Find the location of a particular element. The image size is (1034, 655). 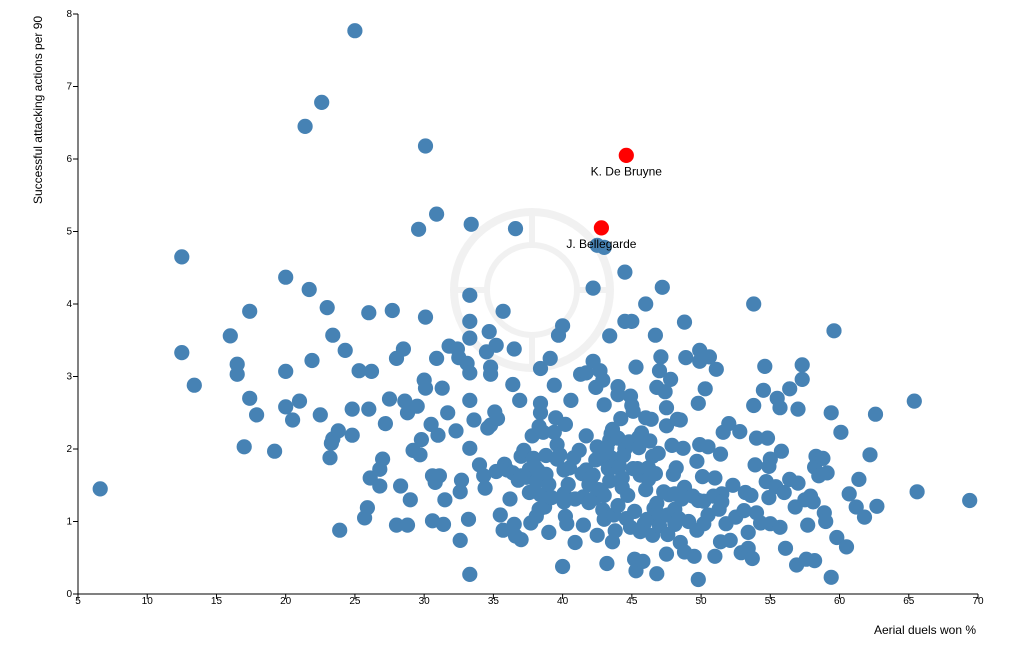

x-tick-label: 70 is located at coordinates (978, 601).